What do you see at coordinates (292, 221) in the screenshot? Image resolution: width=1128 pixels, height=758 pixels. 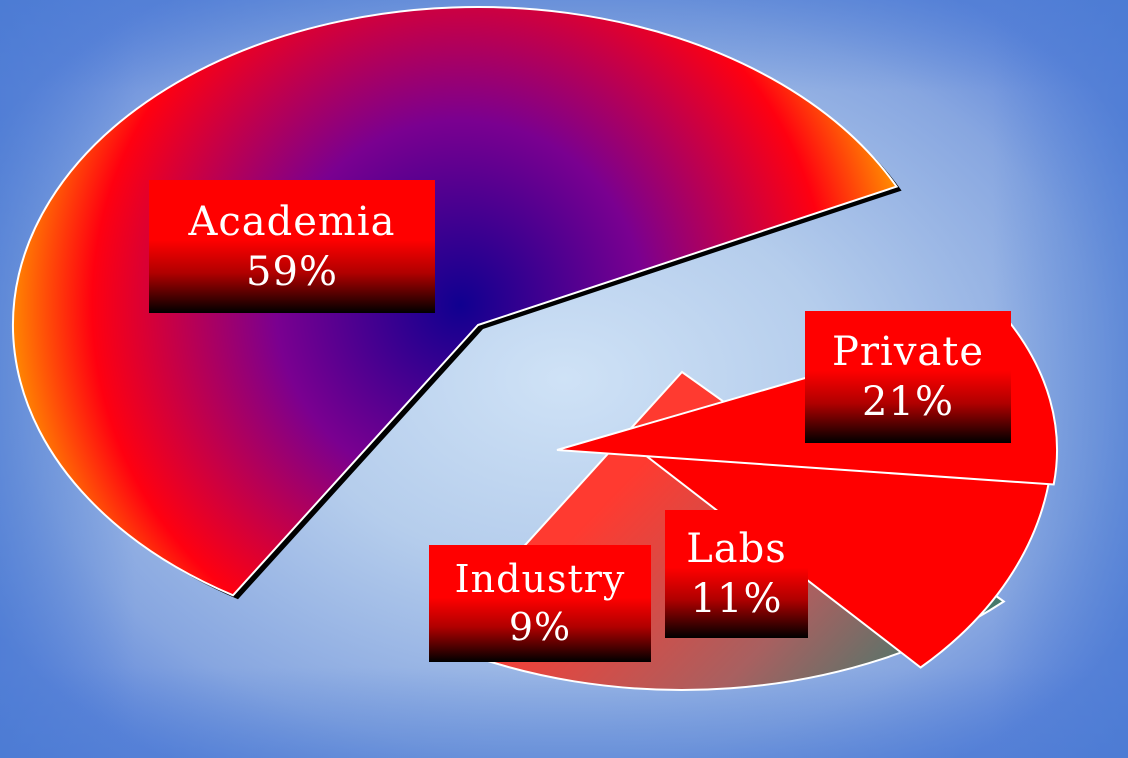 I see `slice-label-academia-name: Academia` at bounding box center [292, 221].